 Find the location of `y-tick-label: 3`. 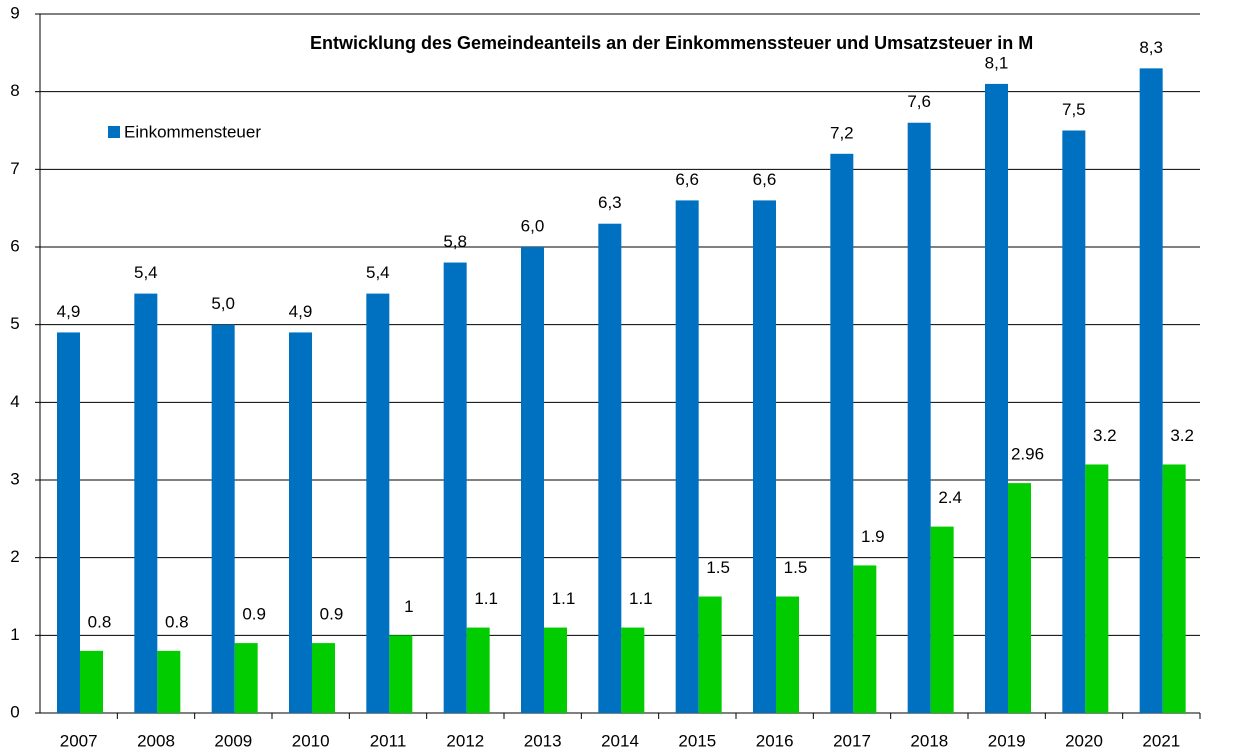

y-tick-label: 3 is located at coordinates (14, 478).